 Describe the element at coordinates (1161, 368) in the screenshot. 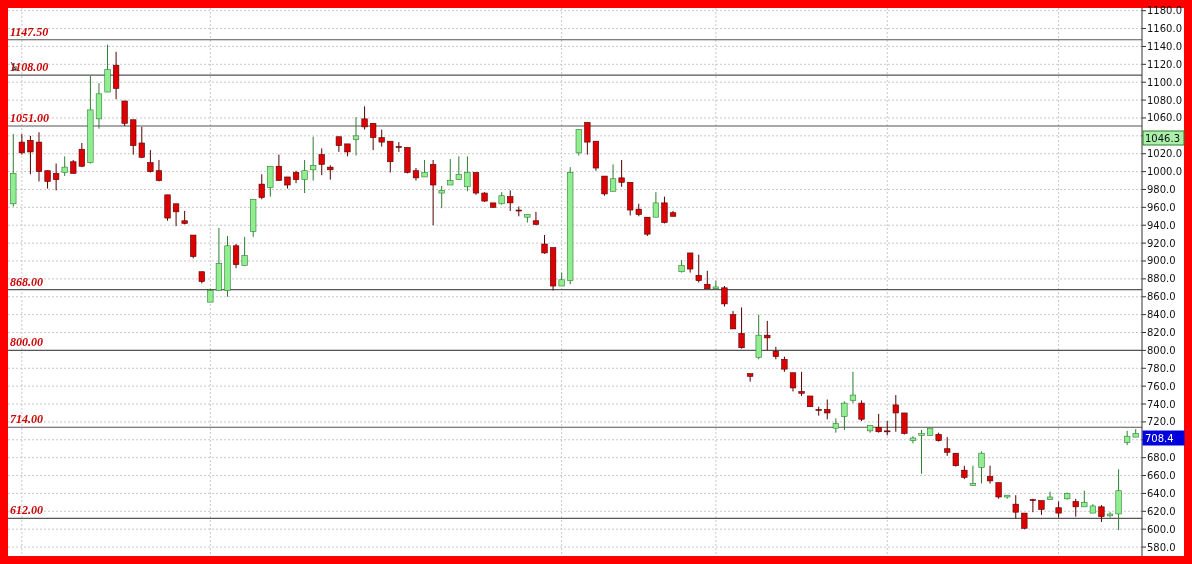

I see `y-tick-label: 780.0` at that location.